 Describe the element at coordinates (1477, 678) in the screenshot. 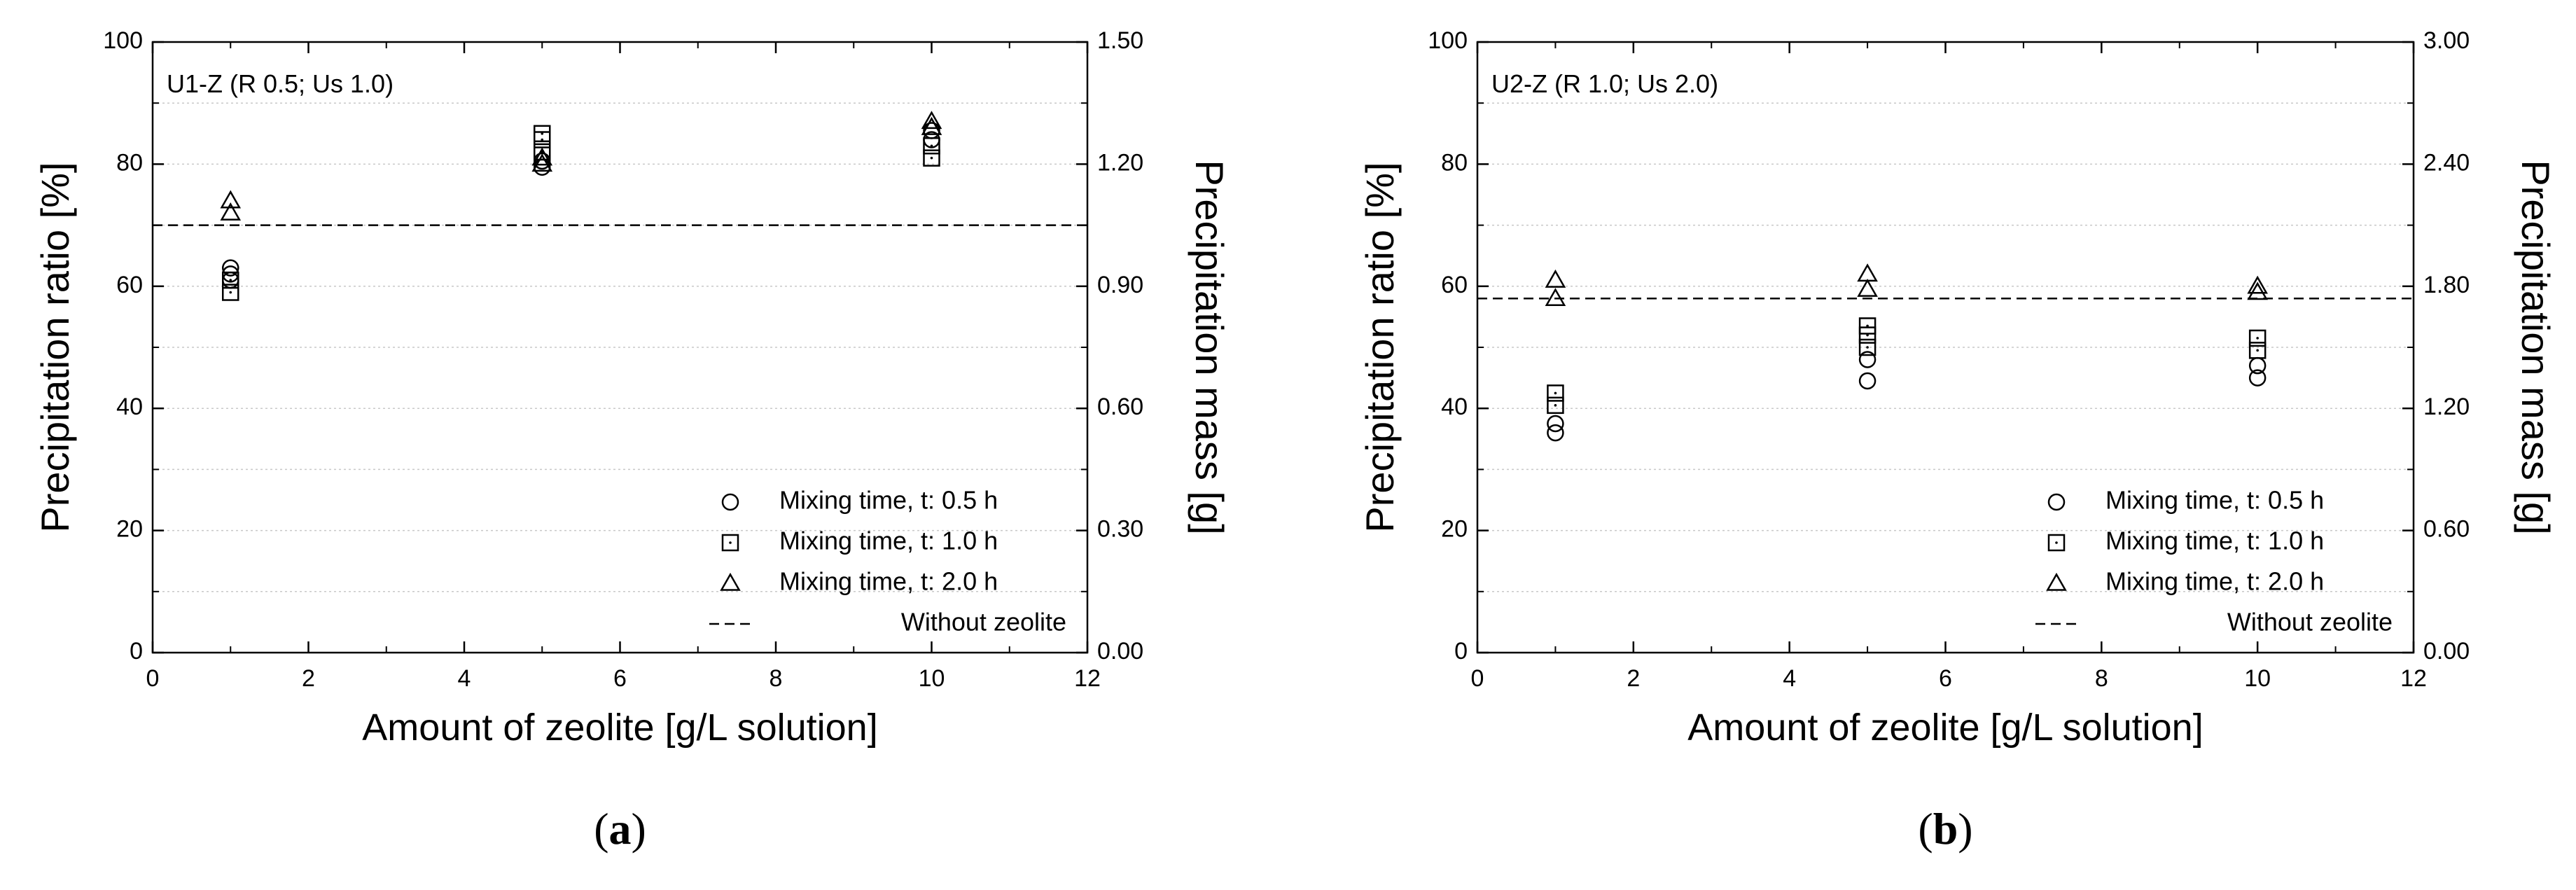

I see `x-tick-label: 0` at that location.